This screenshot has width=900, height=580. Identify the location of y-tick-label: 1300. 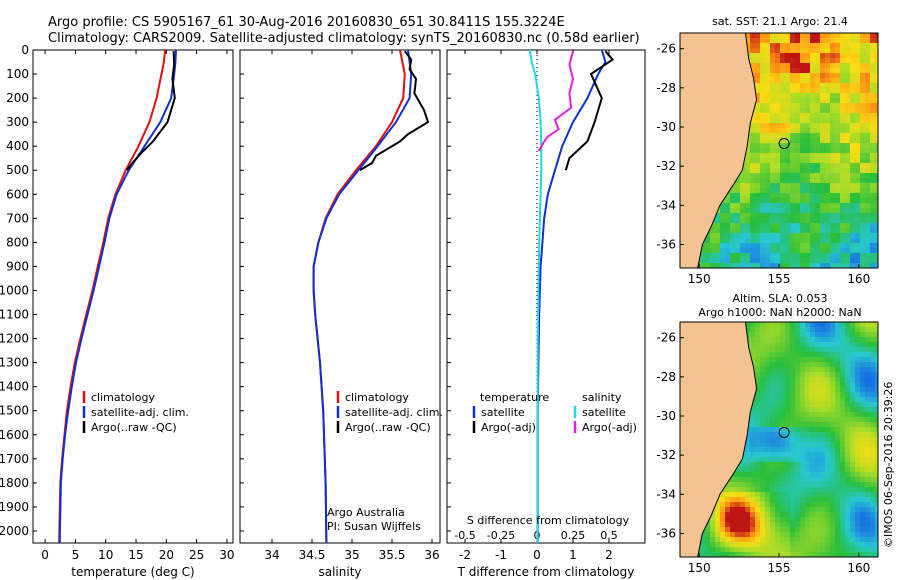
(14, 363).